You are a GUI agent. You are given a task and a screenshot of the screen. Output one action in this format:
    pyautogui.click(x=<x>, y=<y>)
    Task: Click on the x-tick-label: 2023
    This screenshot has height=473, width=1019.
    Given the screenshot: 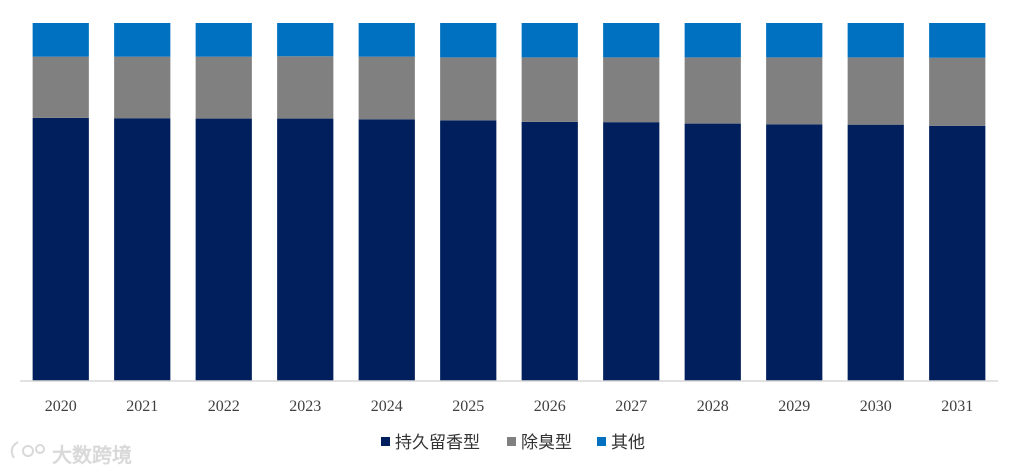 What is the action you would take?
    pyautogui.click(x=305, y=406)
    